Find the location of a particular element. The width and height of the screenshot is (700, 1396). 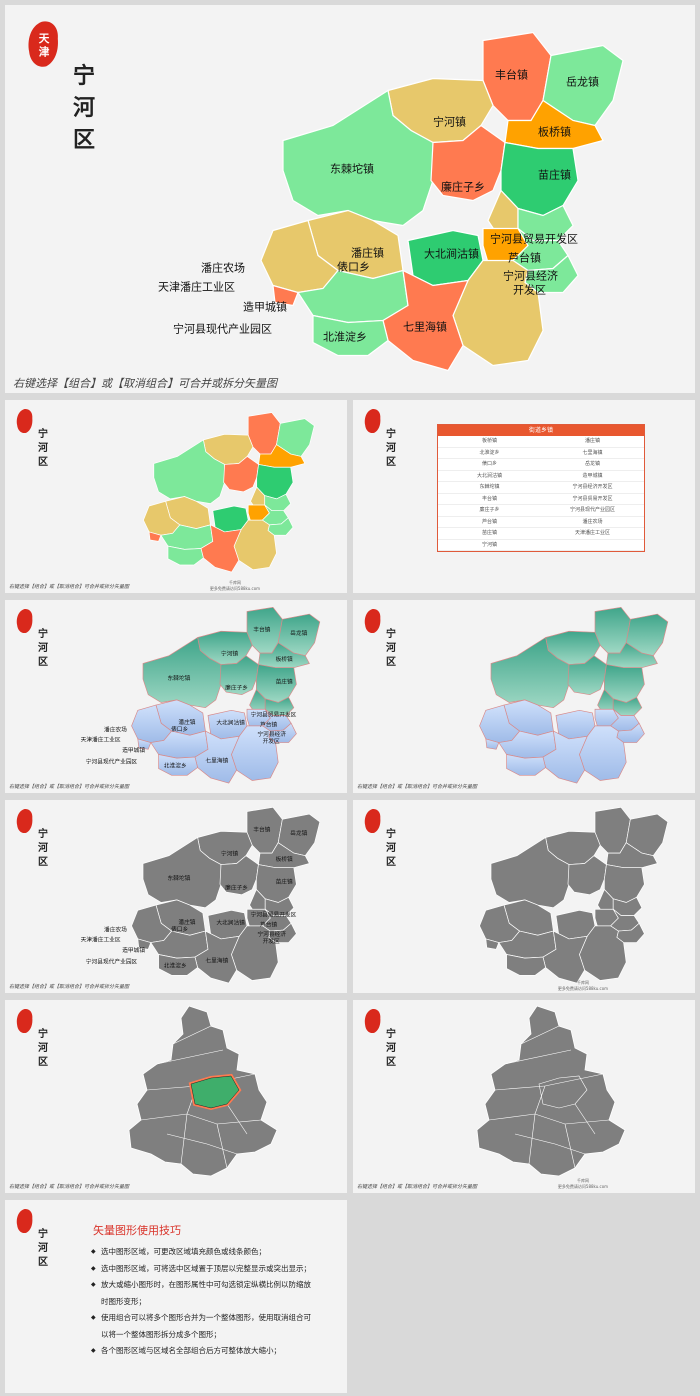

tianjin-seal: 天 津 is located at coordinates (43, 44).